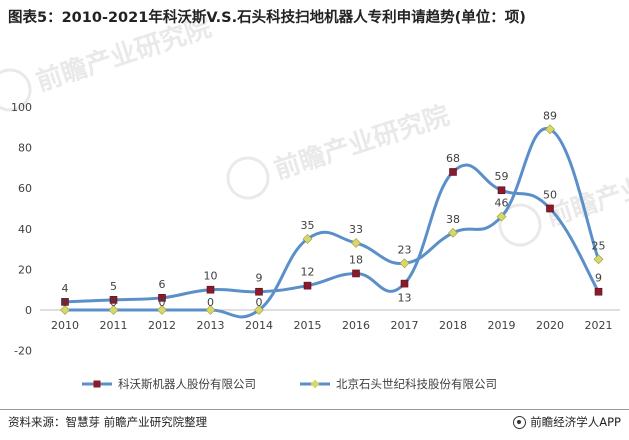 The height and width of the screenshot is (440, 629). I want to click on source-note: 资料来源：智慧芽 前瞻产业研究院整理, so click(108, 422).